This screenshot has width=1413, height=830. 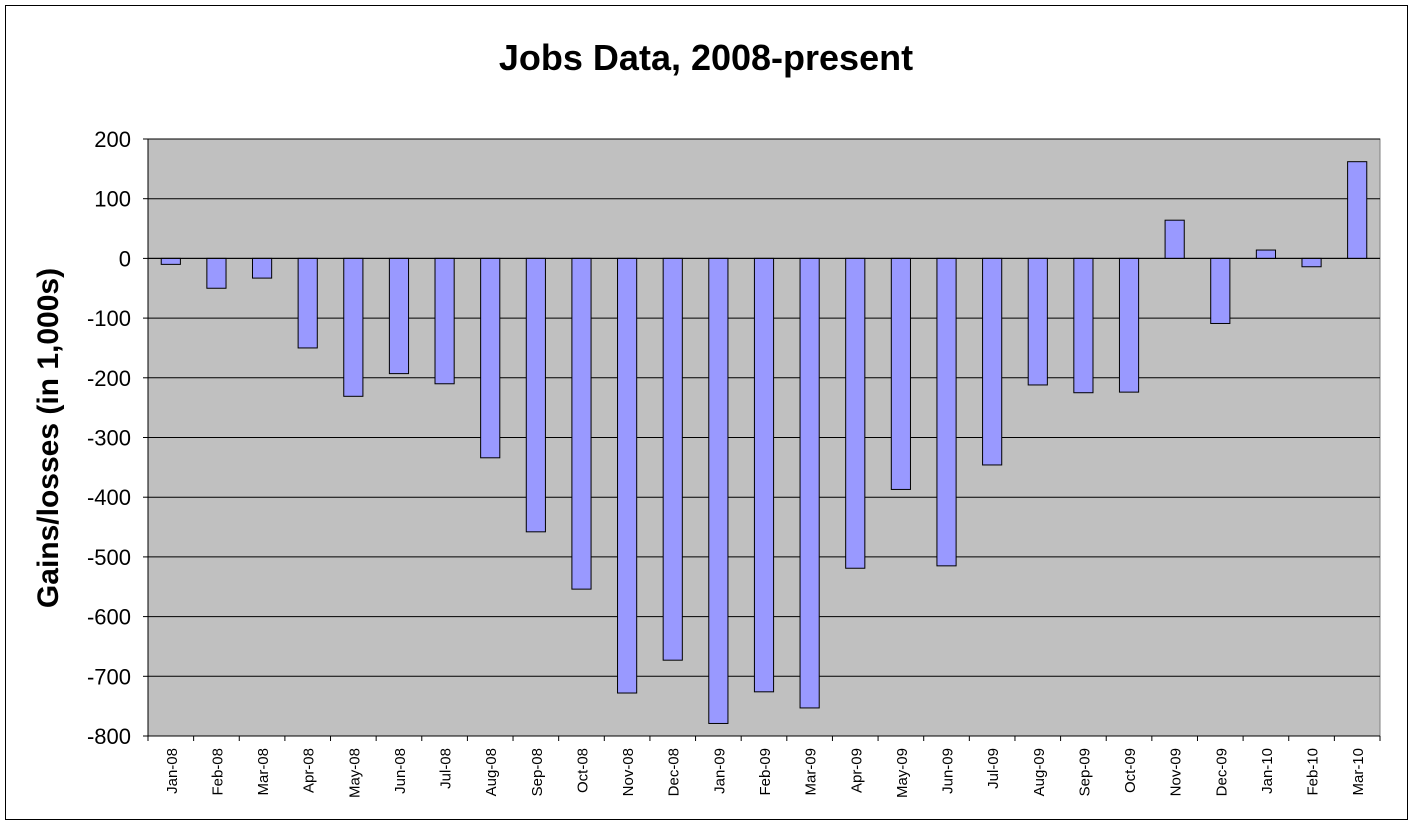 I want to click on x-tick-label: Nov-09, so click(x=1176, y=772).